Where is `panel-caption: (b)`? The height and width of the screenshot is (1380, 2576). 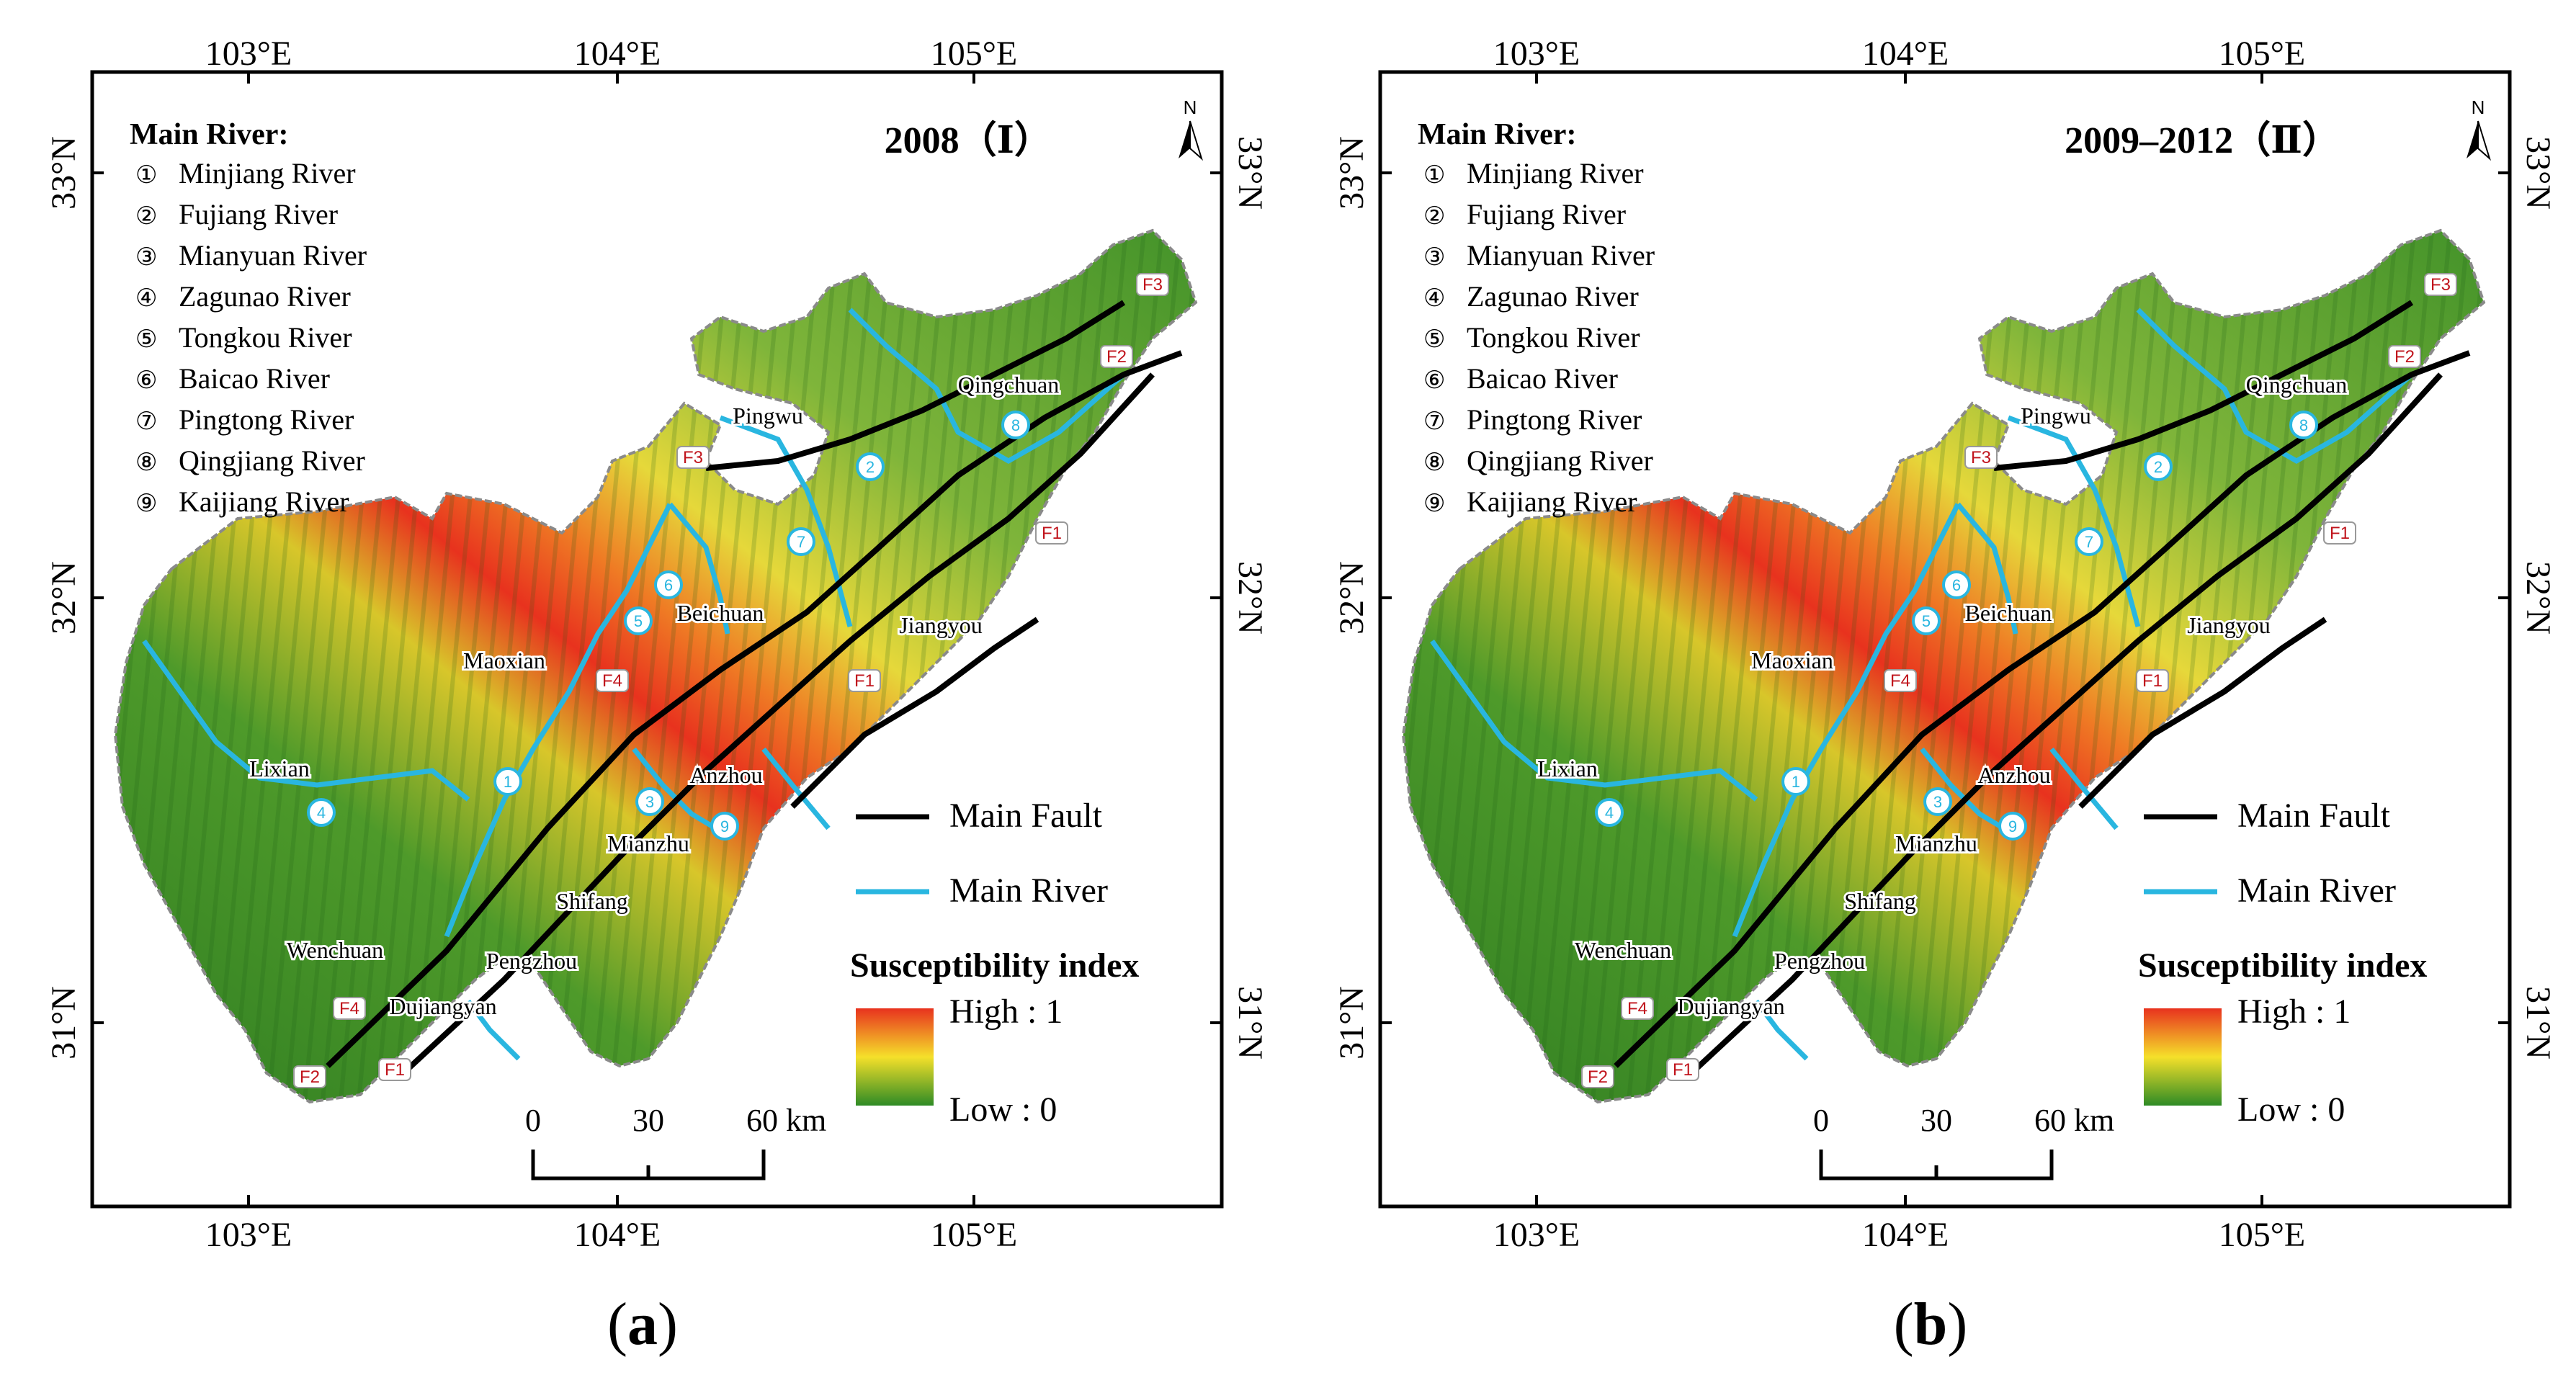 panel-caption: (b) is located at coordinates (1930, 1324).